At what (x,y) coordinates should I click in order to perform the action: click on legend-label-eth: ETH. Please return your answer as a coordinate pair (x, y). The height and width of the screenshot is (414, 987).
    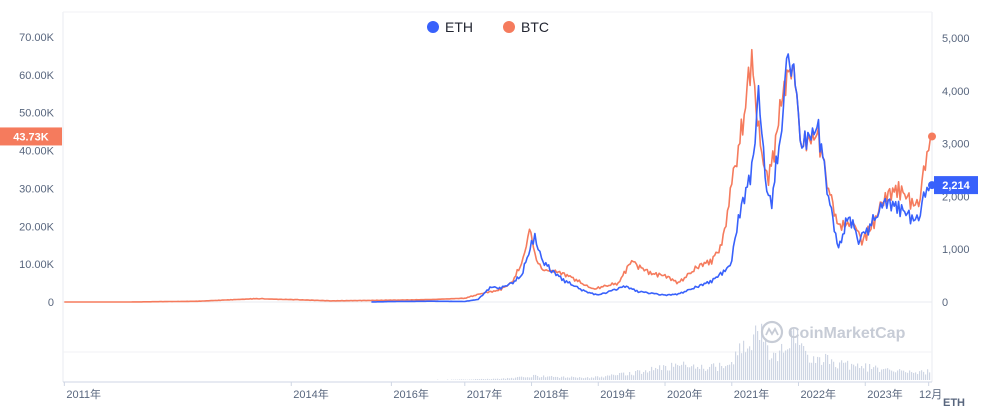
    Looking at the image, I should click on (459, 27).